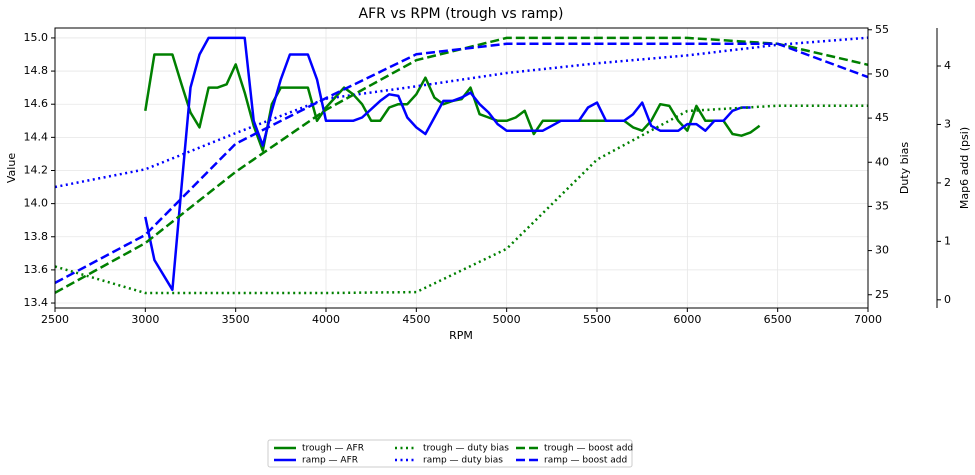 The image size is (975, 475). What do you see at coordinates (947, 182) in the screenshot?
I see `y3-tick-label: 2` at bounding box center [947, 182].